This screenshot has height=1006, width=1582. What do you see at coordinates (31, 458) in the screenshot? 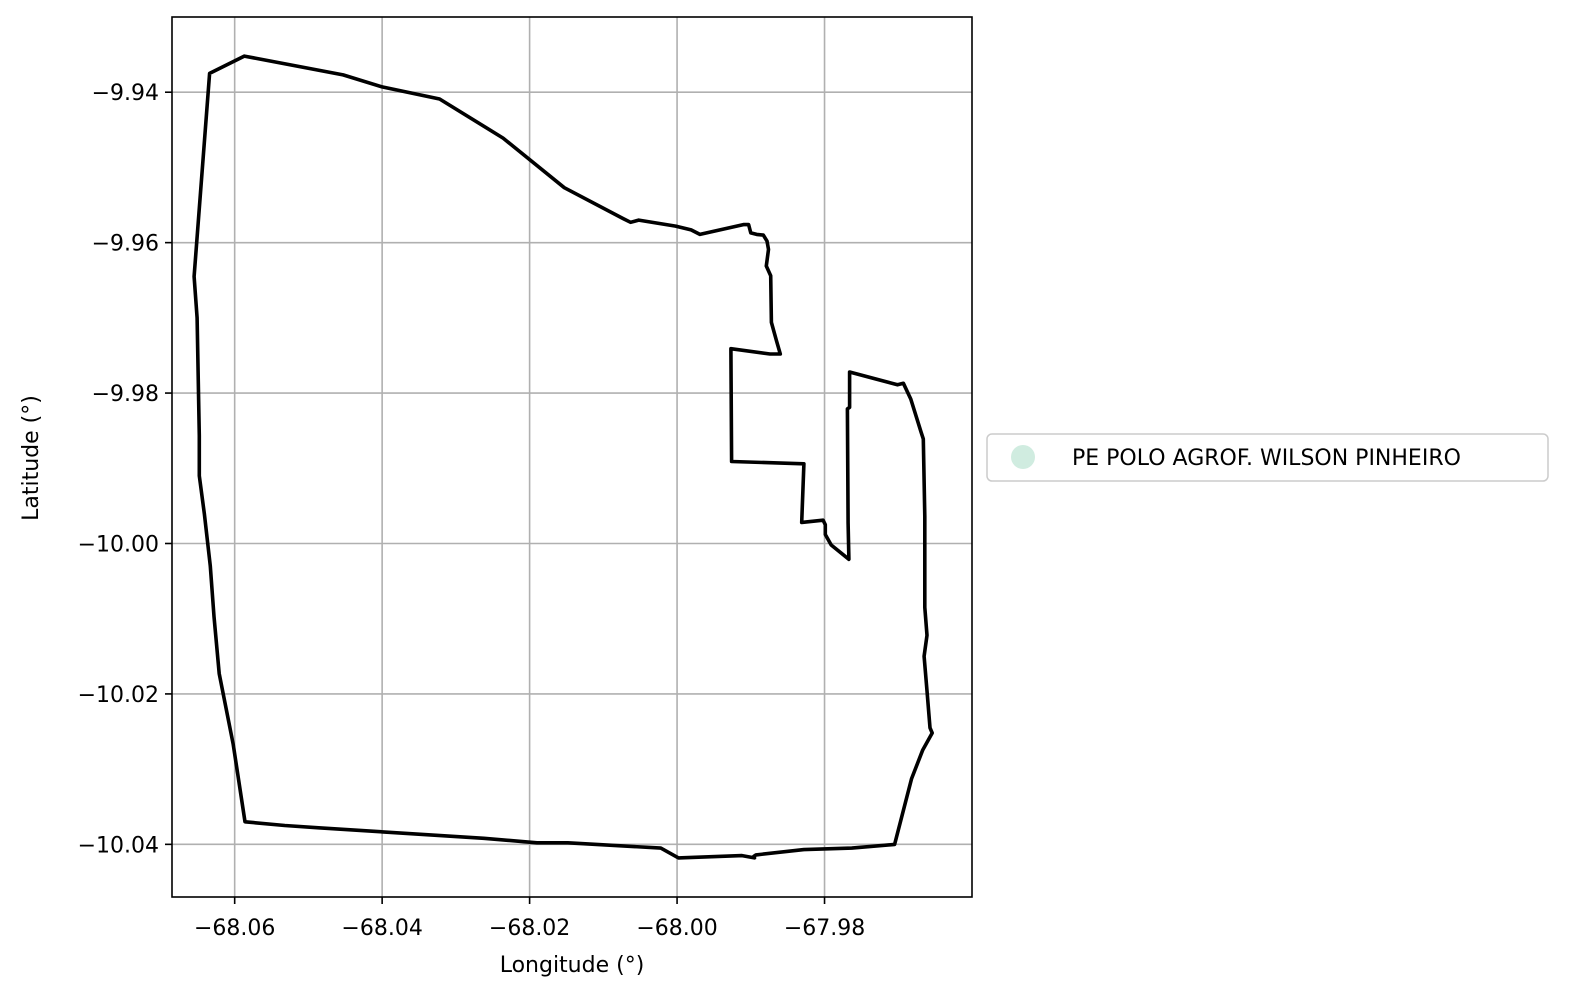
I see `y-axis-label: Latitude (°)` at bounding box center [31, 458].